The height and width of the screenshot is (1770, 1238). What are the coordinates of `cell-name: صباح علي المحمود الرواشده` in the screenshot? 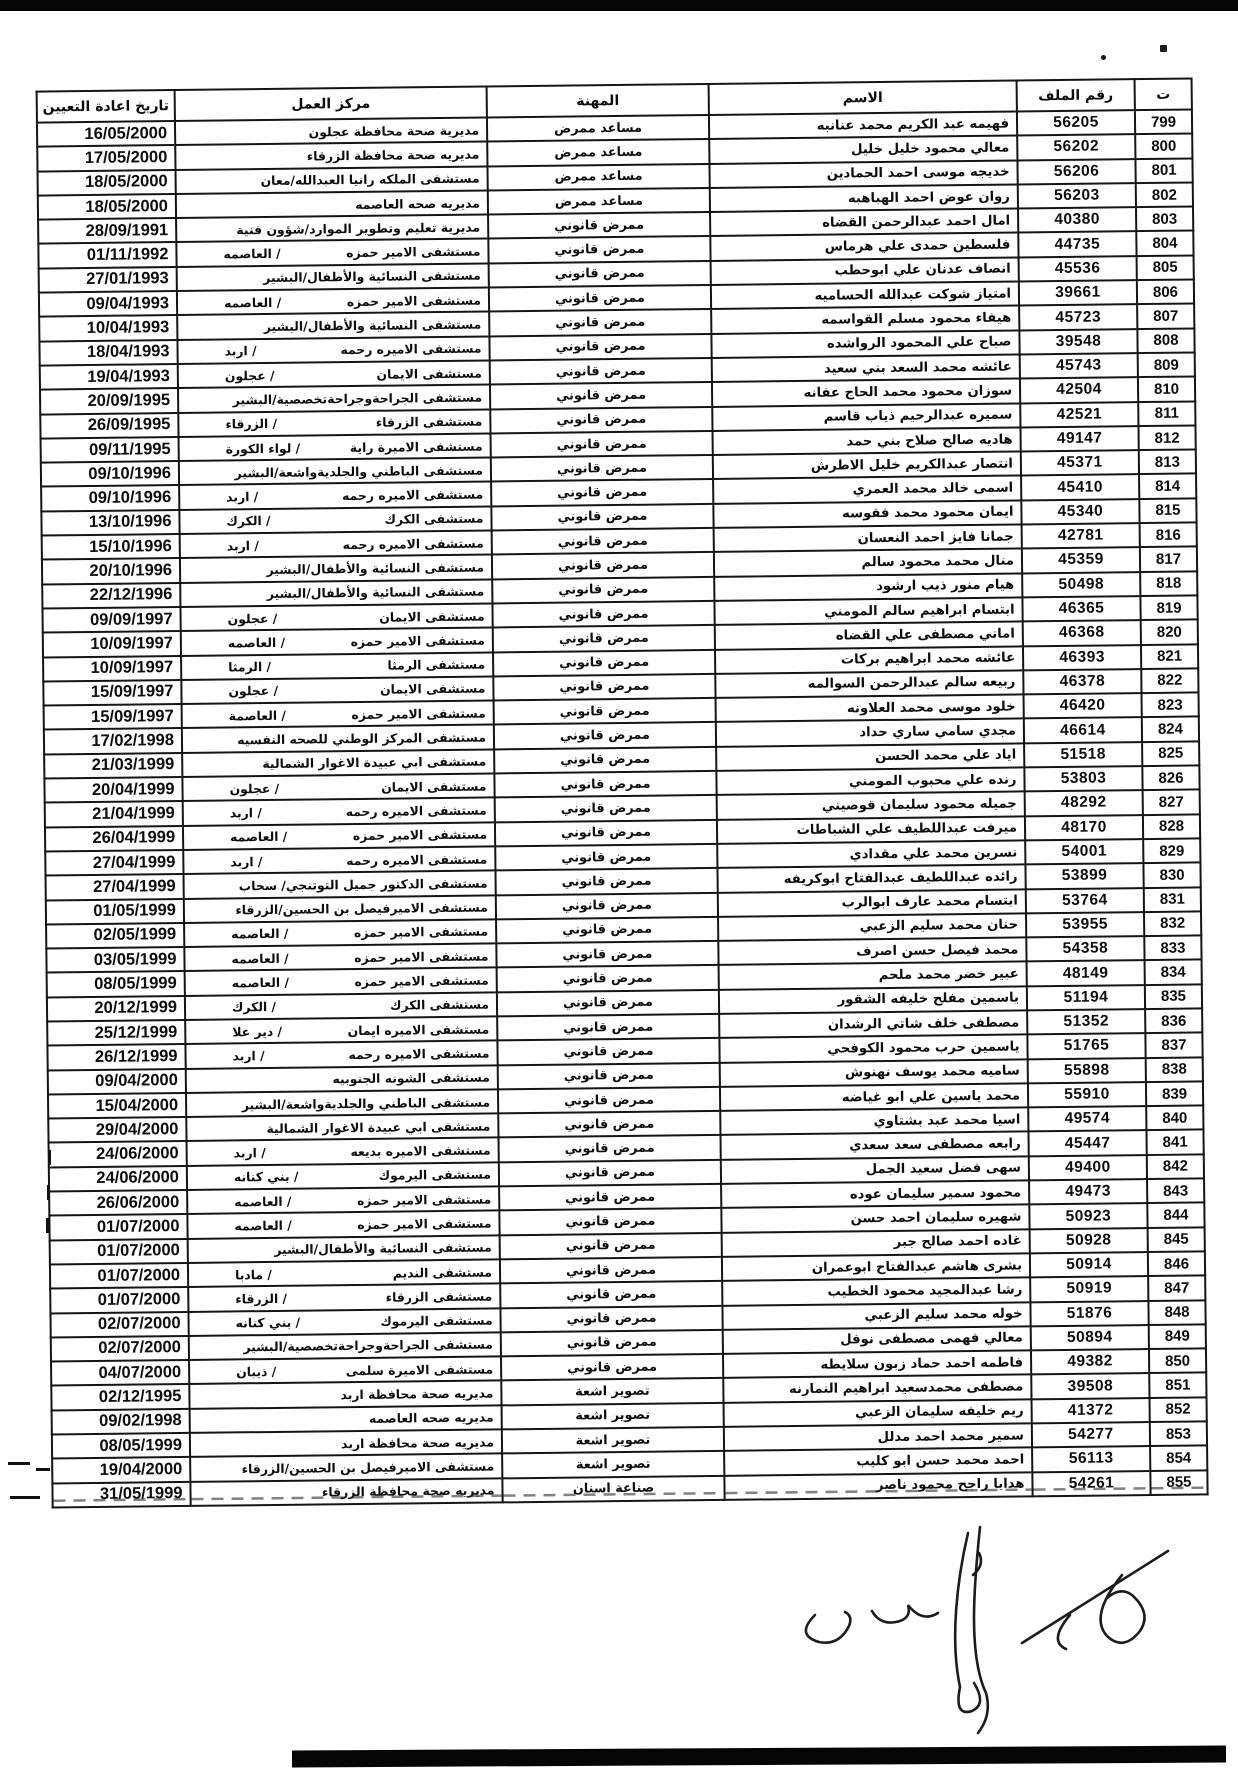 It's located at (865, 344).